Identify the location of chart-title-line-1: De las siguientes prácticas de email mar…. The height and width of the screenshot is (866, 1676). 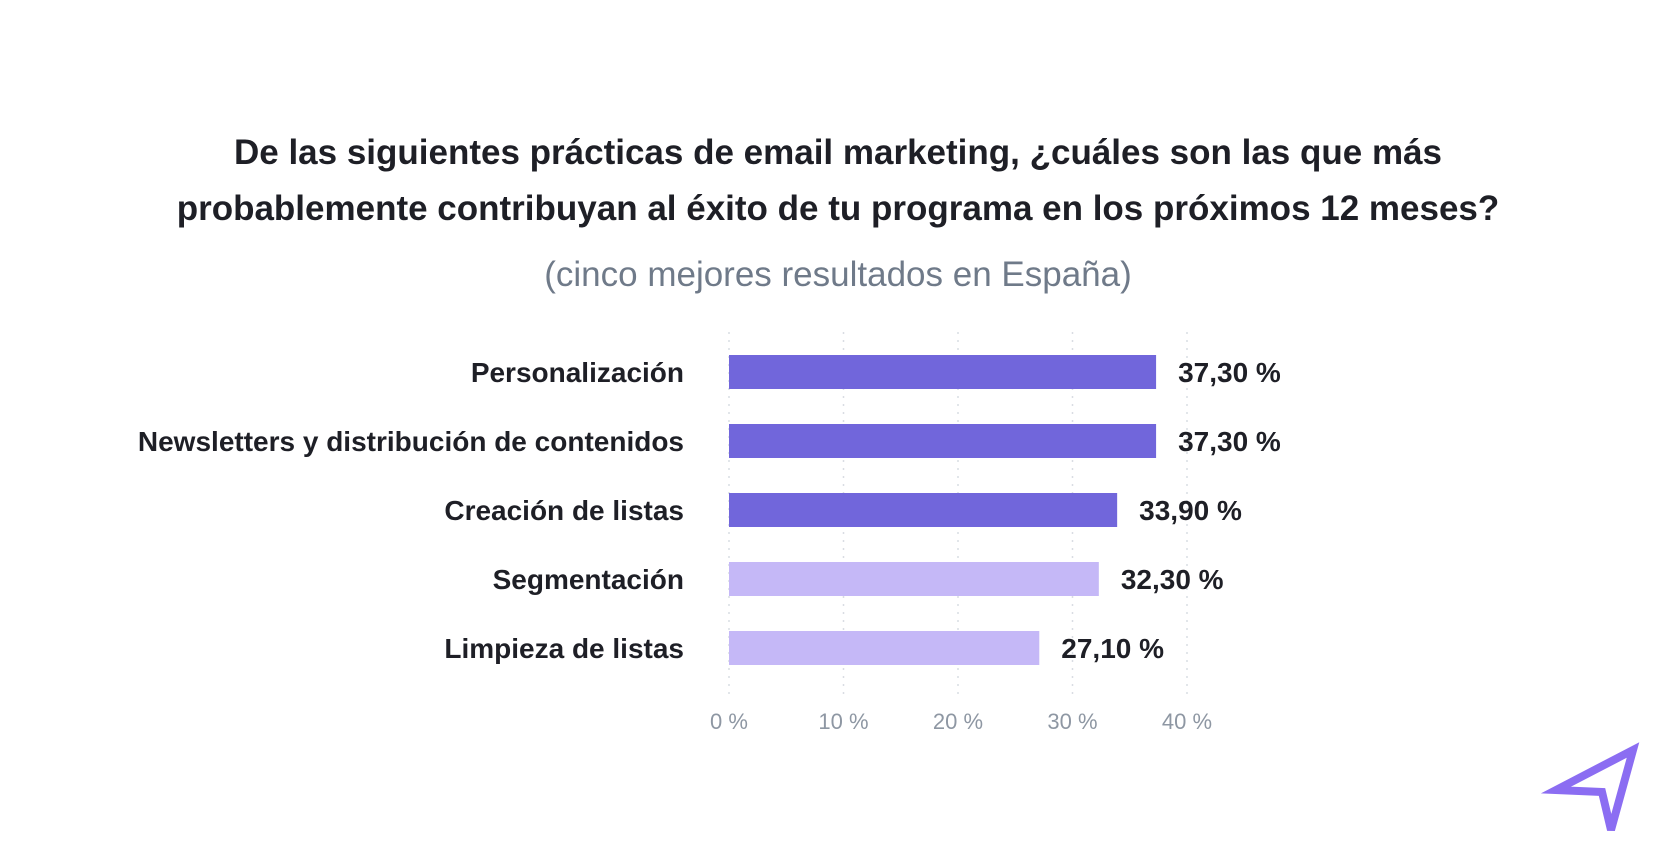
(838, 152).